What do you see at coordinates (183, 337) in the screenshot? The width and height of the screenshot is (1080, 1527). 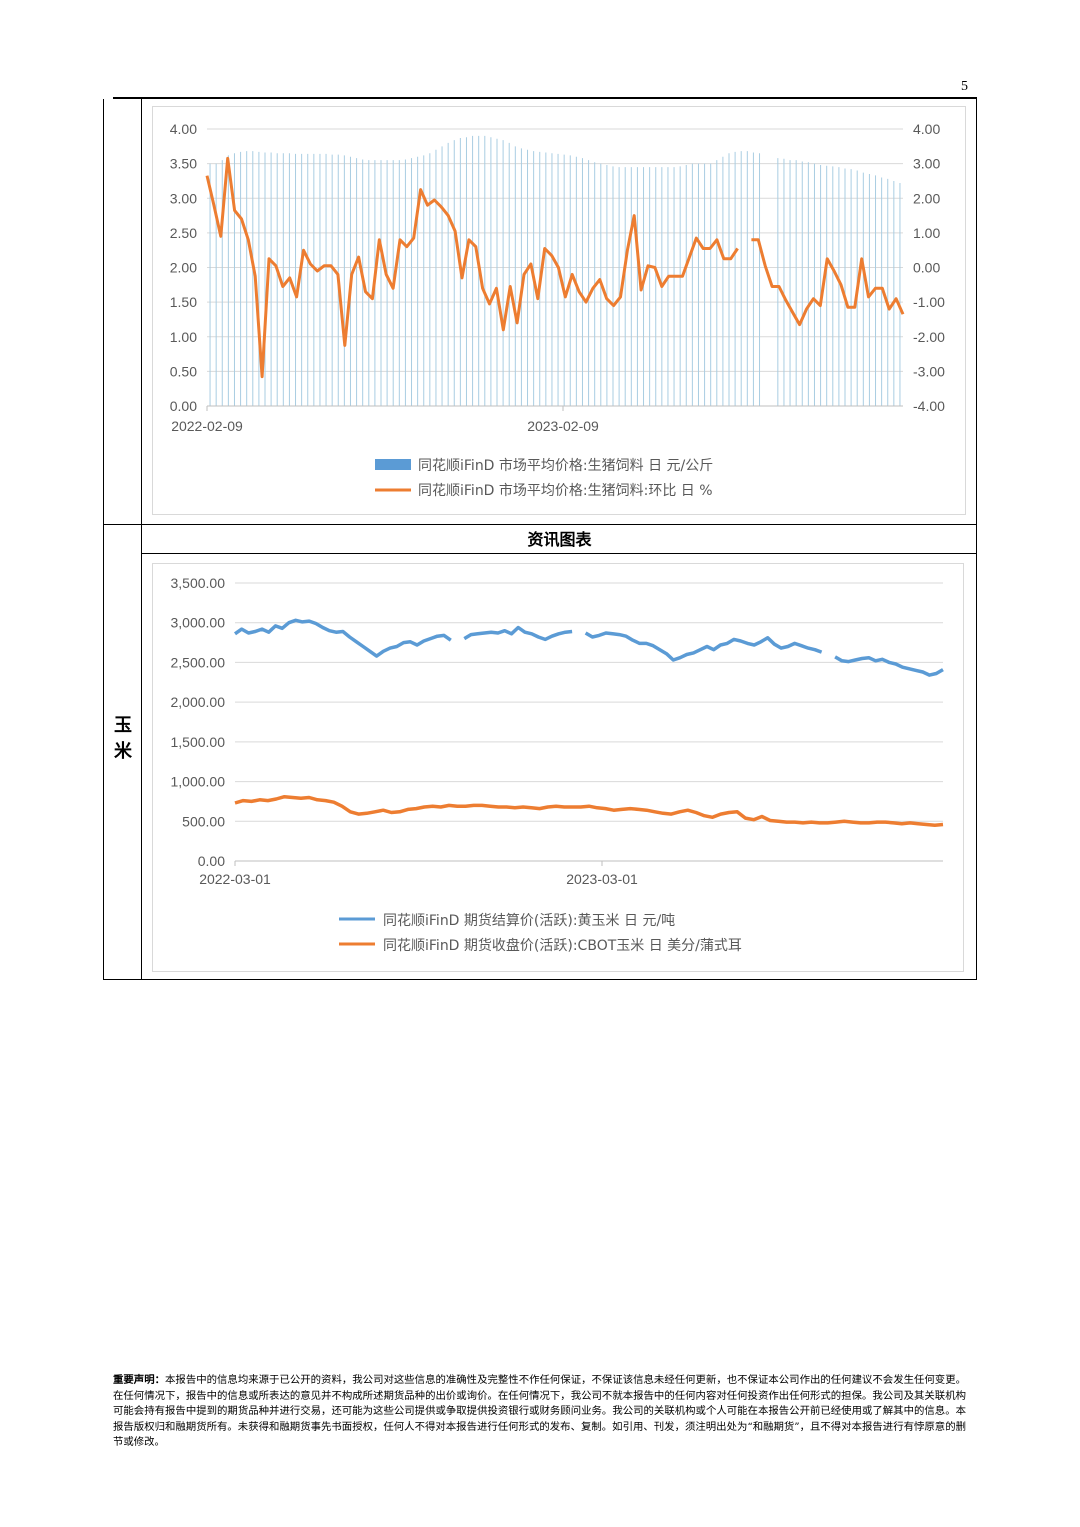 I see `left-axis-tick-label: 1.00` at bounding box center [183, 337].